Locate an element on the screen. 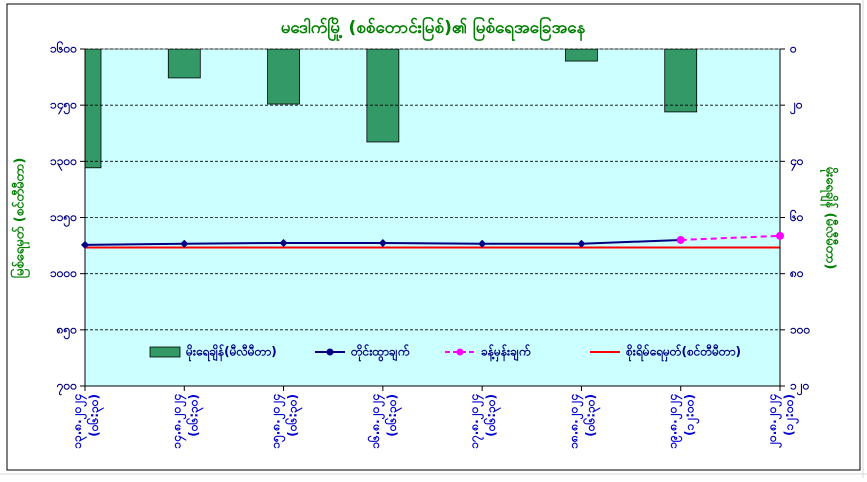  x-tick-label-line: ၁၅.၈.၂၀၂၄ is located at coordinates (277, 421).